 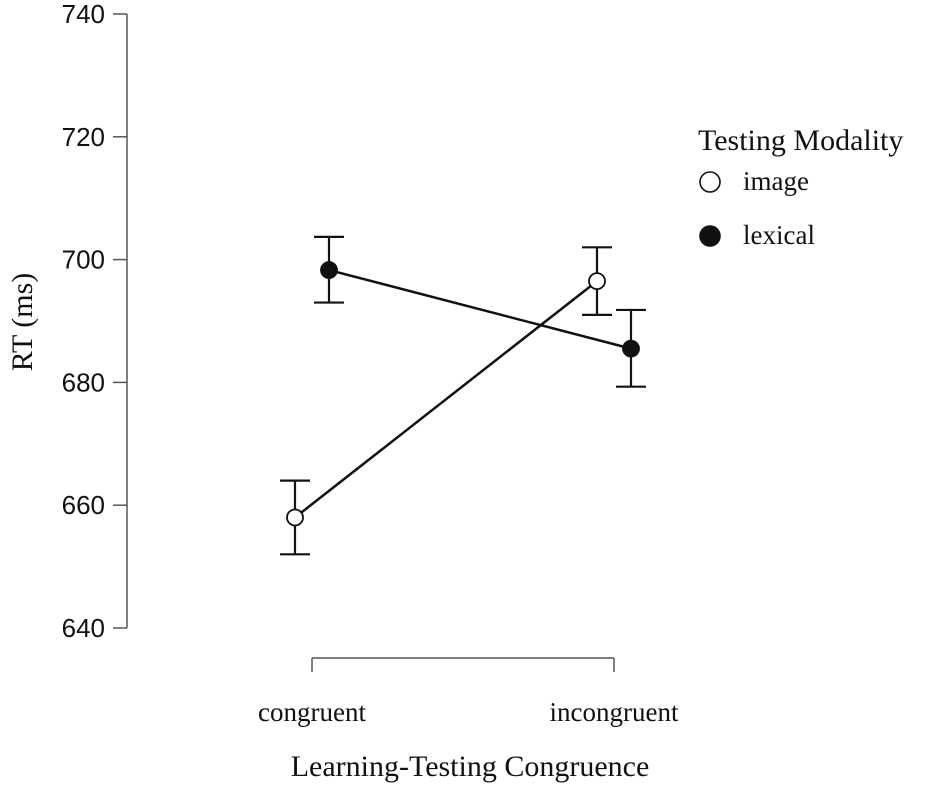 What do you see at coordinates (710, 182) in the screenshot?
I see `legend-marker-image` at bounding box center [710, 182].